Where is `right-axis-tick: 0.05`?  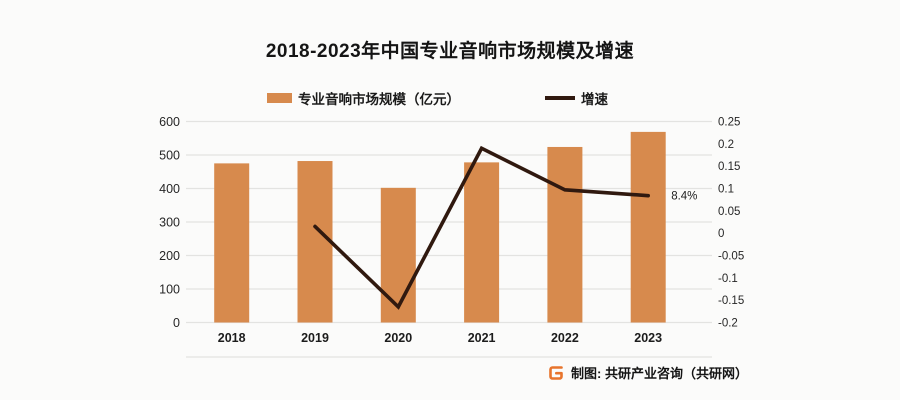 right-axis-tick: 0.05 is located at coordinates (729, 212).